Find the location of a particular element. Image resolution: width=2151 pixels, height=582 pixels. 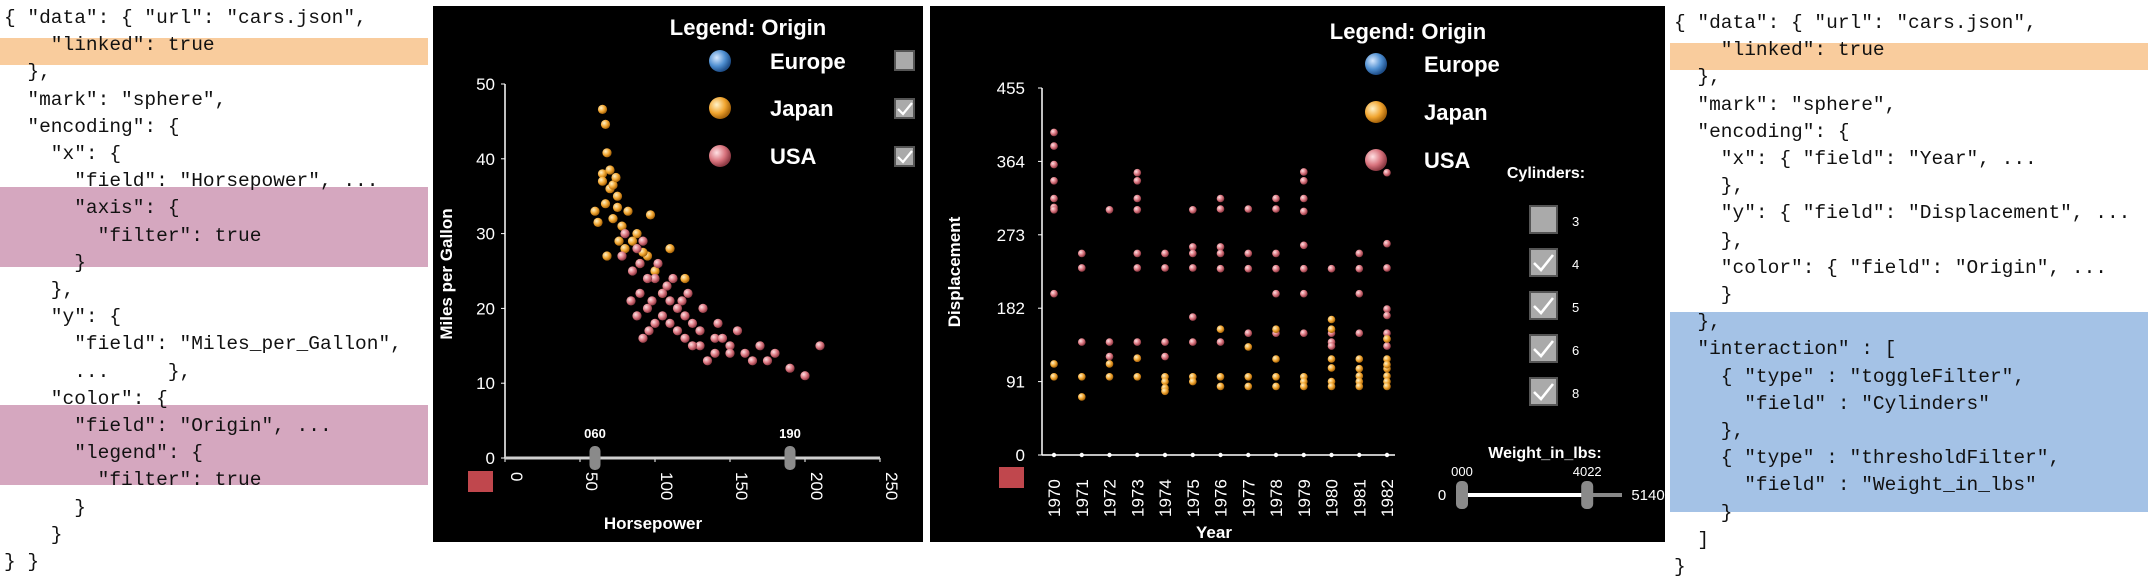

code-line: "field" : "Weight_in_lbs" is located at coordinates (1855, 485).